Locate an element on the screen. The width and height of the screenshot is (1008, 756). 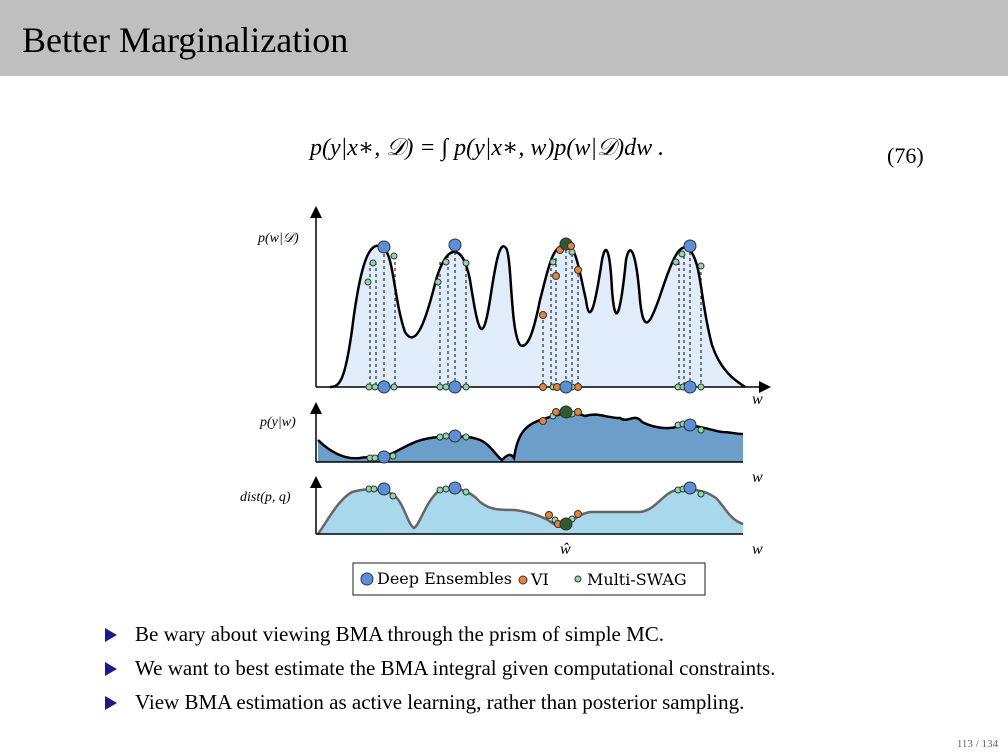
axis-markers is located at coordinates (535, 387).